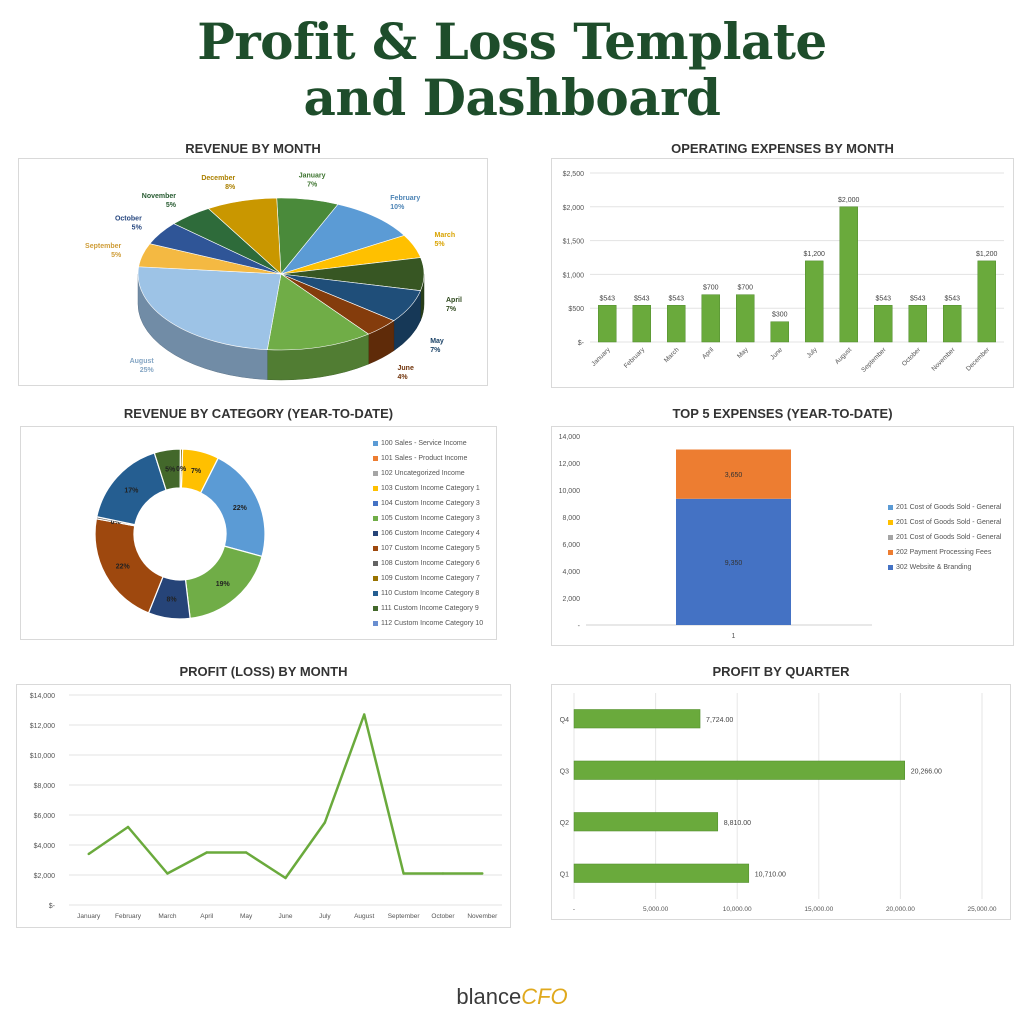 The width and height of the screenshot is (1024, 1024). I want to click on pie-label-january: January, so click(312, 176).